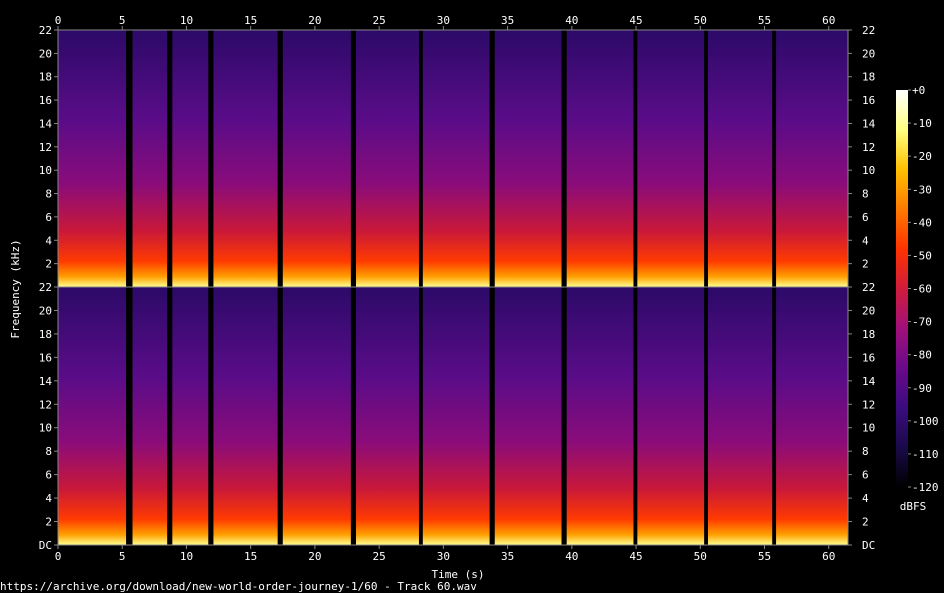  What do you see at coordinates (922, 322) in the screenshot?
I see `colorbar-tick-label: -70` at bounding box center [922, 322].